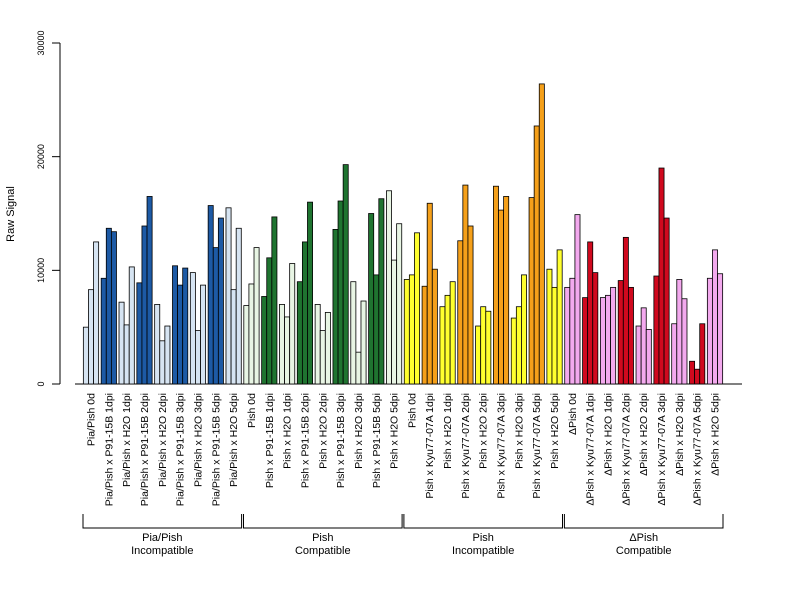 Image resolution: width=800 pixels, height=600 pixels. What do you see at coordinates (626, 449) in the screenshot?
I see `x-tick-label: ΔPish x Kyu77-07A 2dpi` at bounding box center [626, 449].